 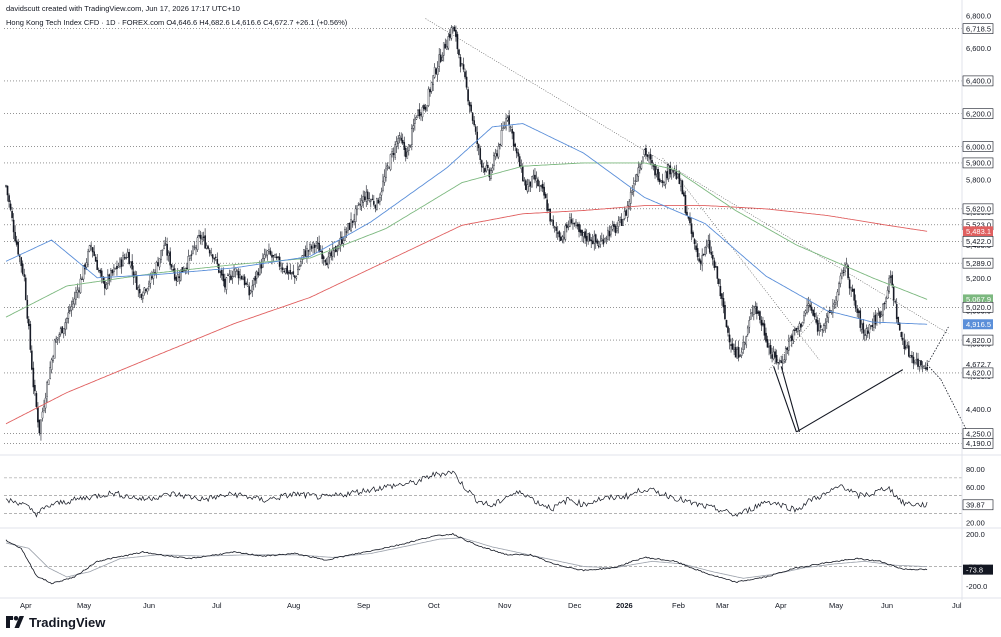 What do you see at coordinates (978, 146) in the screenshot?
I see `price-level-label: 6,000.0` at bounding box center [978, 146].